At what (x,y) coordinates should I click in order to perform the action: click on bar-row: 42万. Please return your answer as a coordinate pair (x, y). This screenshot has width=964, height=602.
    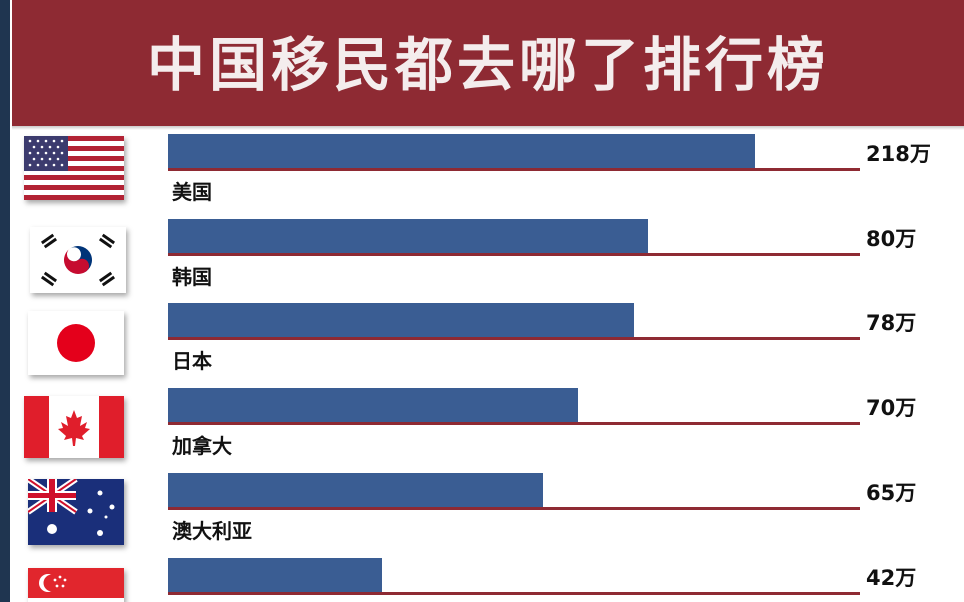
    Looking at the image, I should click on (488, 578).